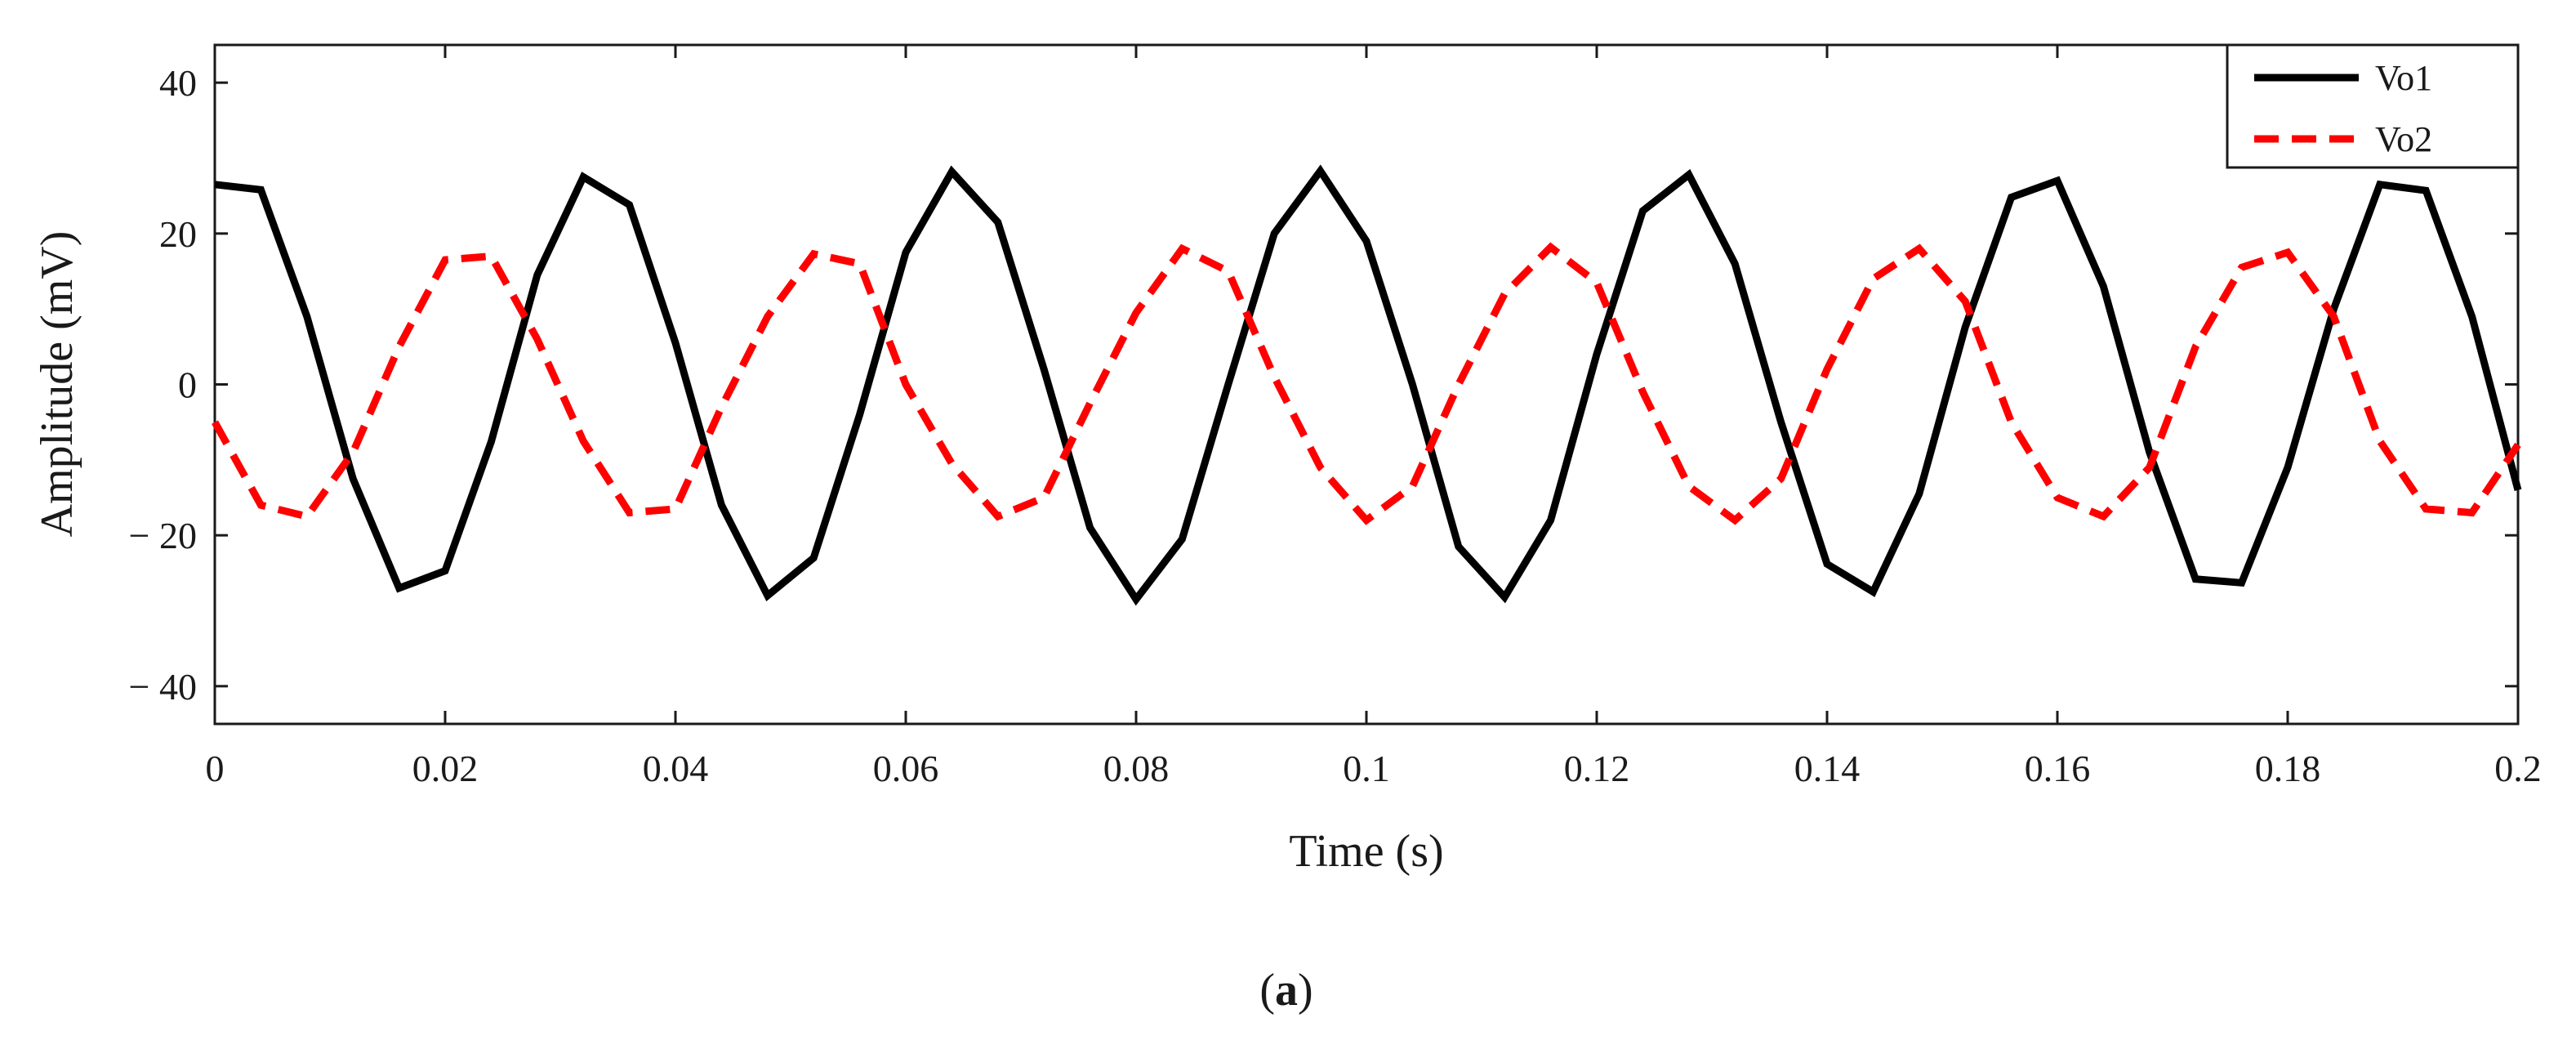 This screenshot has height=1045, width=2576. Describe the element at coordinates (163, 535) in the screenshot. I see `y-tick-label: − 20` at that location.